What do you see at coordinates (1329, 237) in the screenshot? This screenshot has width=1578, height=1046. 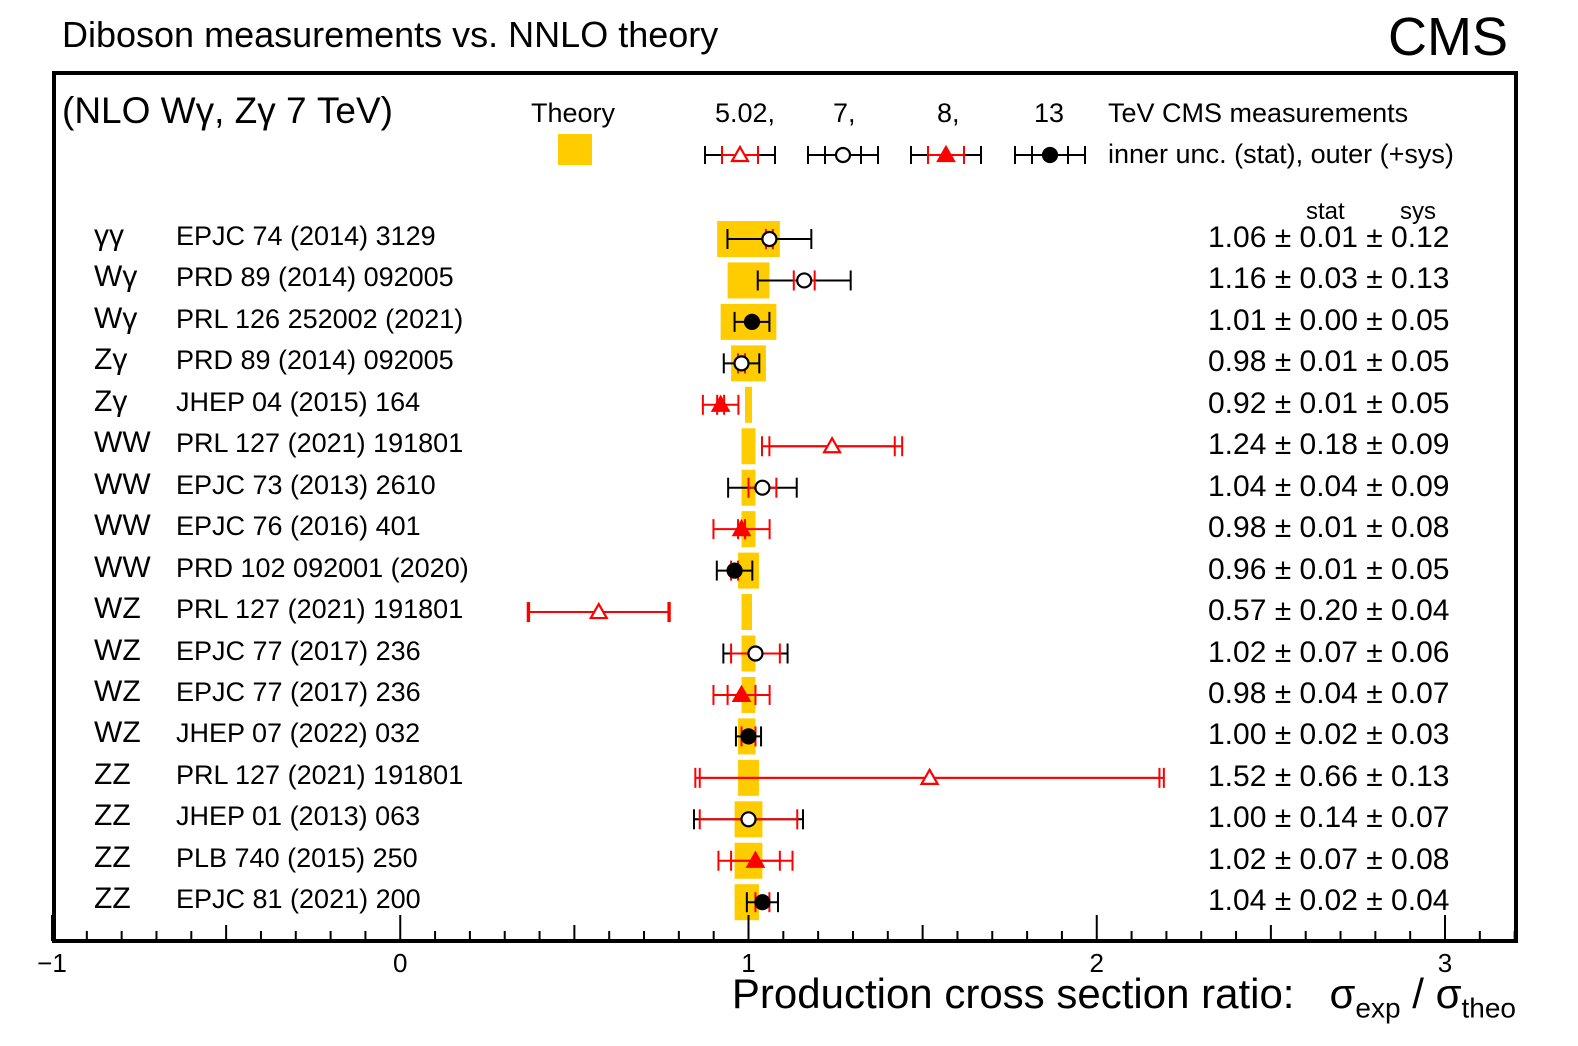 I see `row-value-text: 1.06 ± 0.01 ± 0.12` at bounding box center [1329, 237].